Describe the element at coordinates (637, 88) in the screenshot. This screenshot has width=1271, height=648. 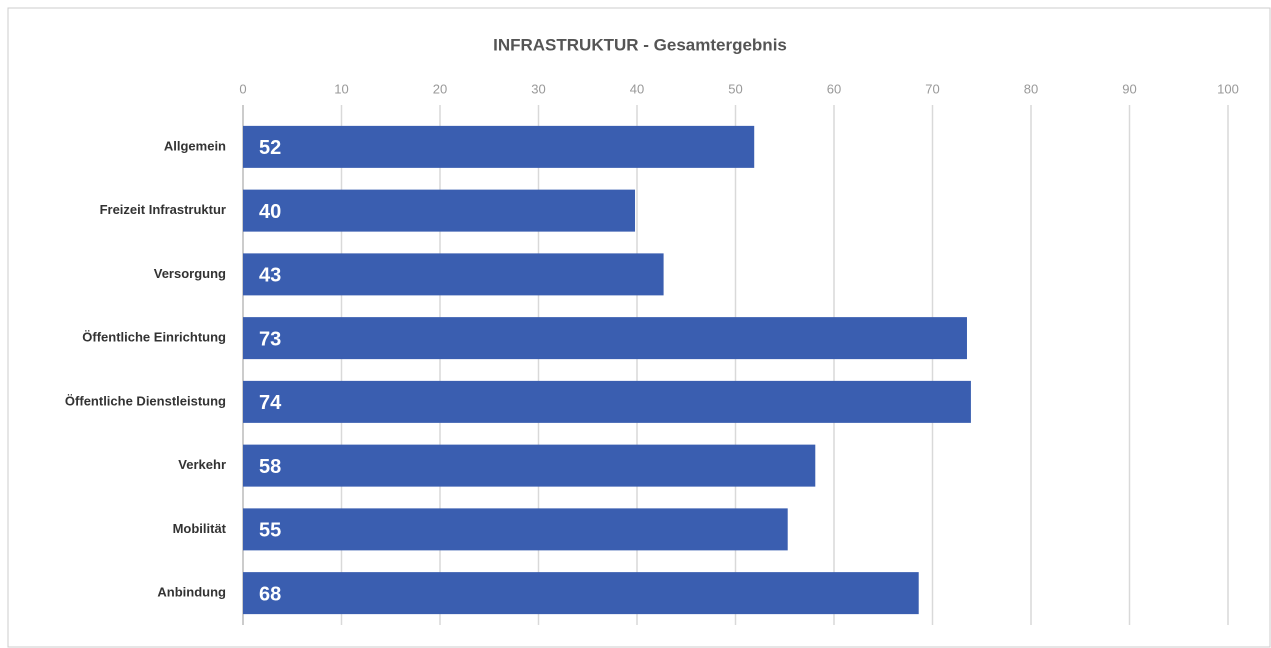
I see `x-tick-label: 40` at that location.